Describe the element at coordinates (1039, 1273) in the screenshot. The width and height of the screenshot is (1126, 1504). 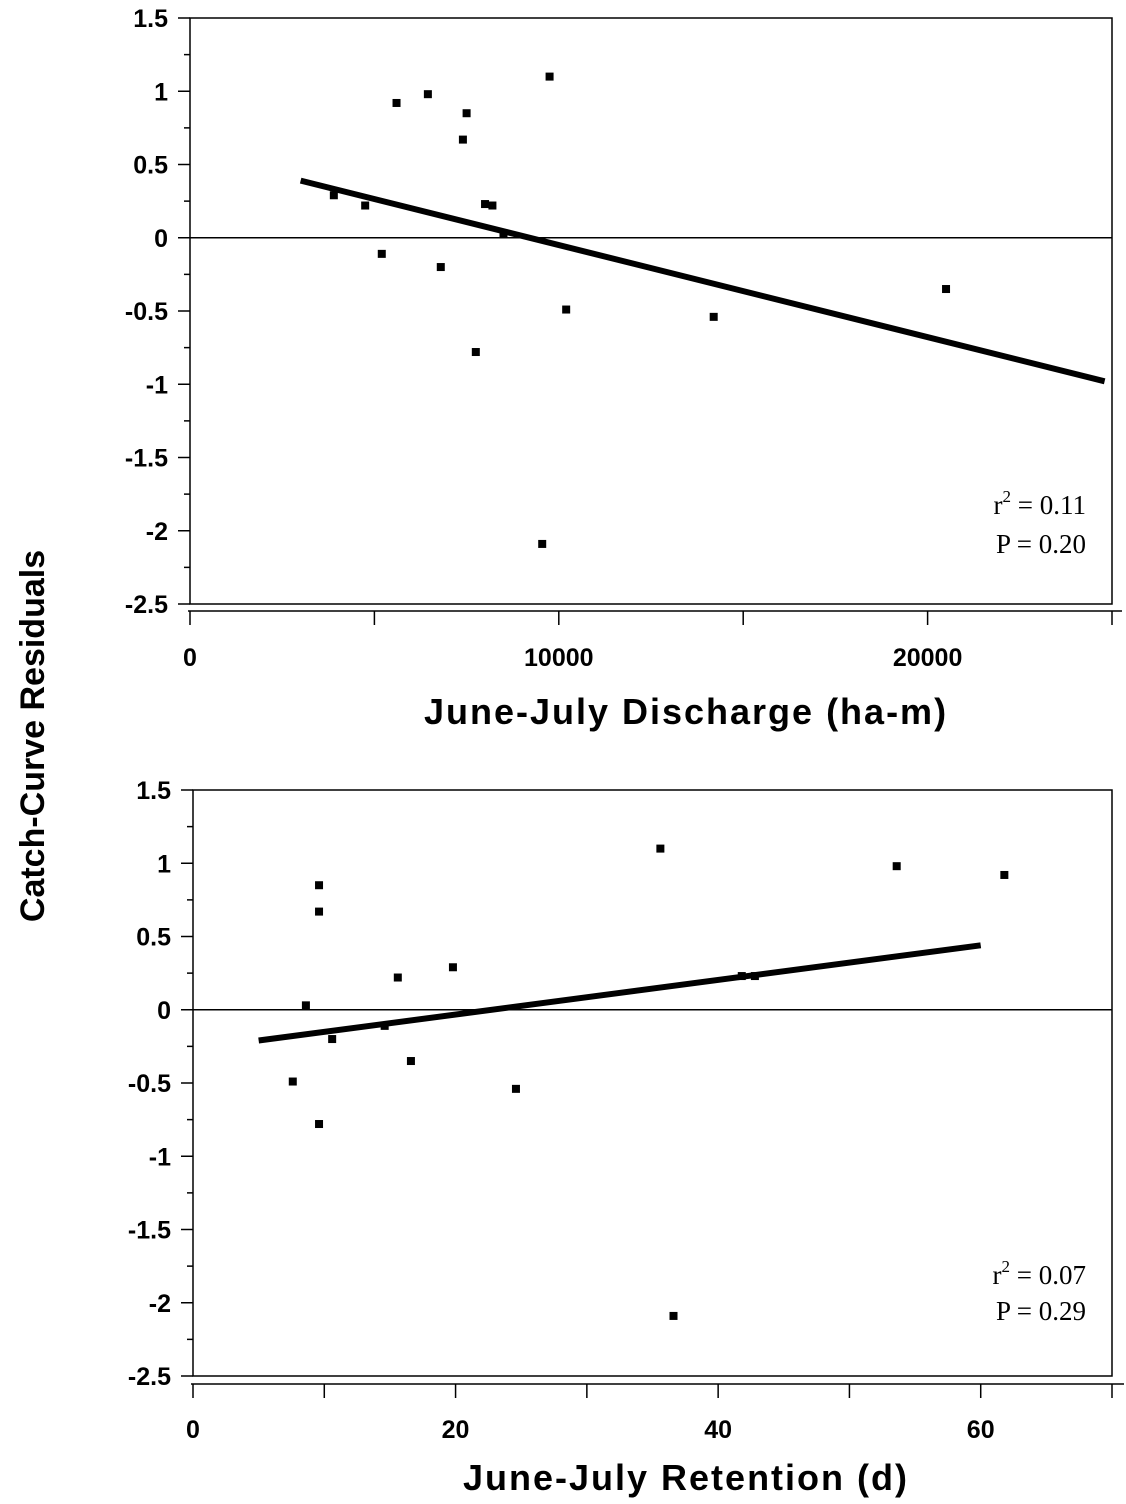
I see `r-squared-annotation: r2 = 0.07` at that location.